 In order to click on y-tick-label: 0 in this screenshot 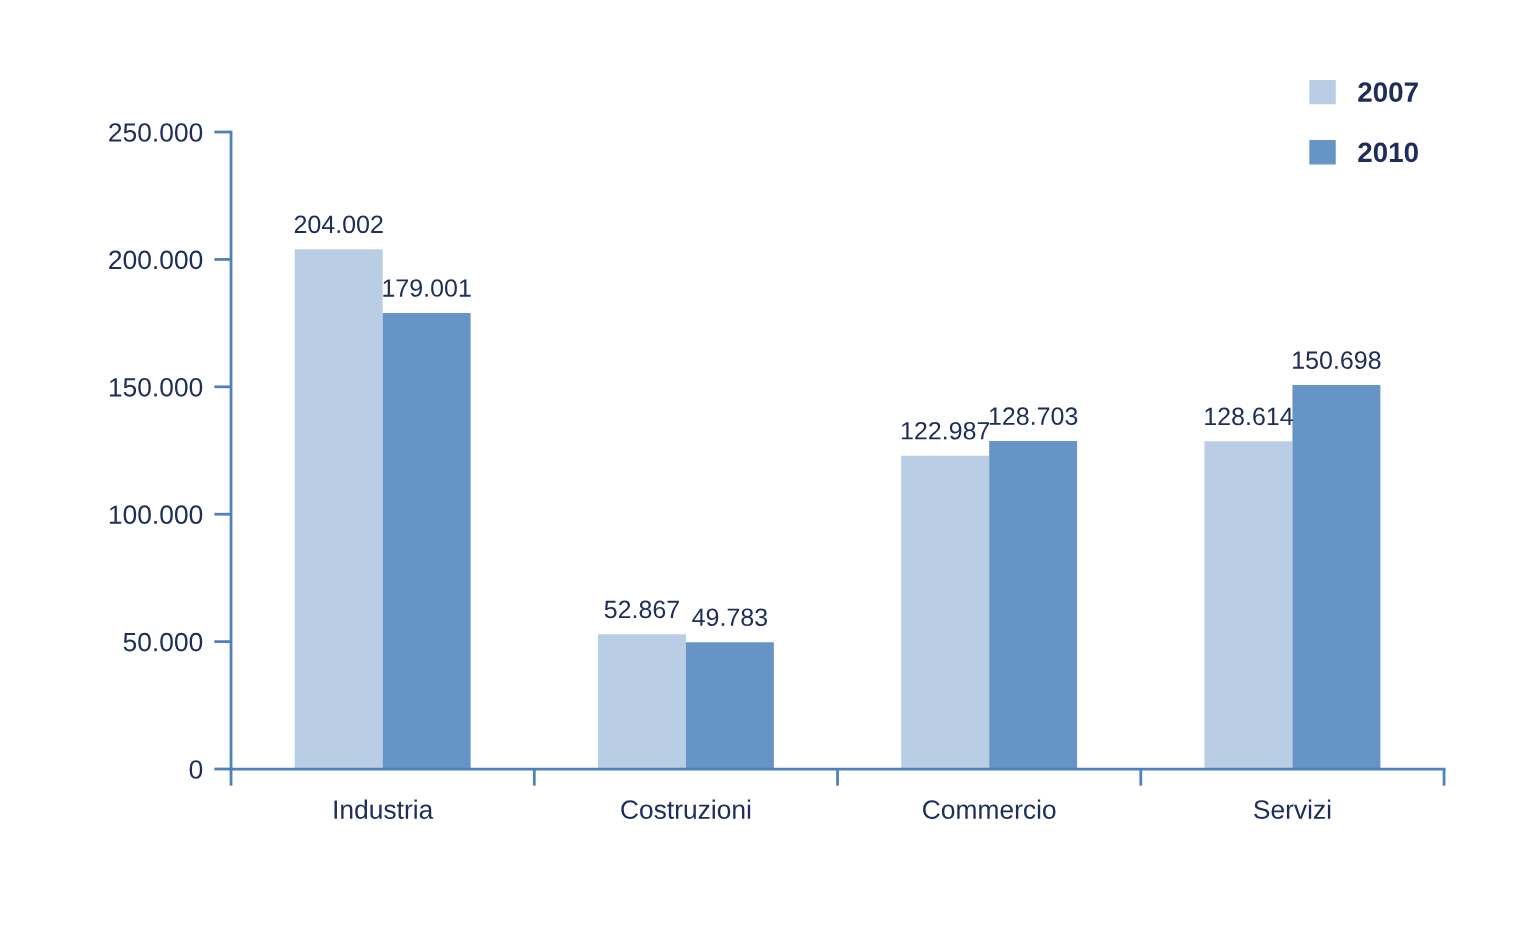, I will do `click(196, 769)`.